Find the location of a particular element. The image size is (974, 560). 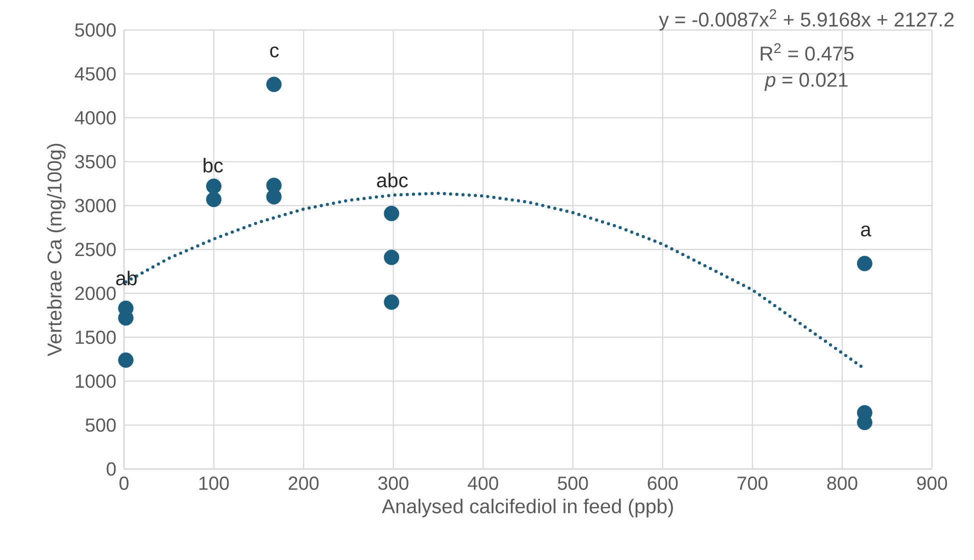

annotation: a is located at coordinates (866, 231).